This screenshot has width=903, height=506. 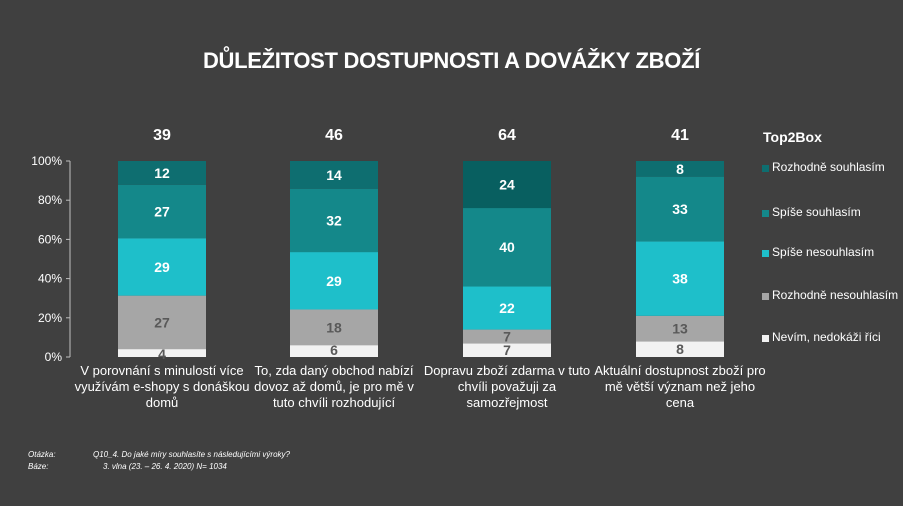 I want to click on top2box-value: 46, so click(x=334, y=135).